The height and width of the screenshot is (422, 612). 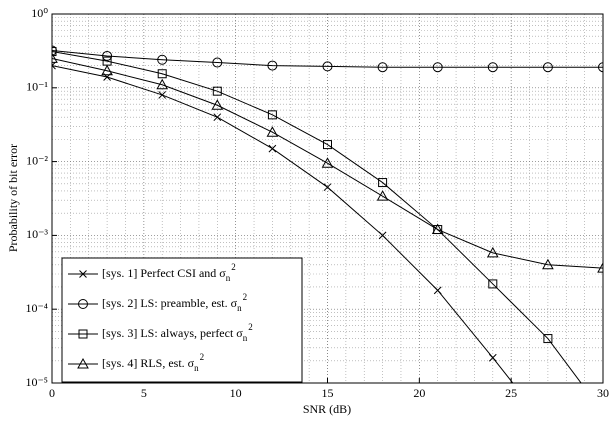 I want to click on y-tick-label: 10⁻⁵, so click(x=36, y=382).